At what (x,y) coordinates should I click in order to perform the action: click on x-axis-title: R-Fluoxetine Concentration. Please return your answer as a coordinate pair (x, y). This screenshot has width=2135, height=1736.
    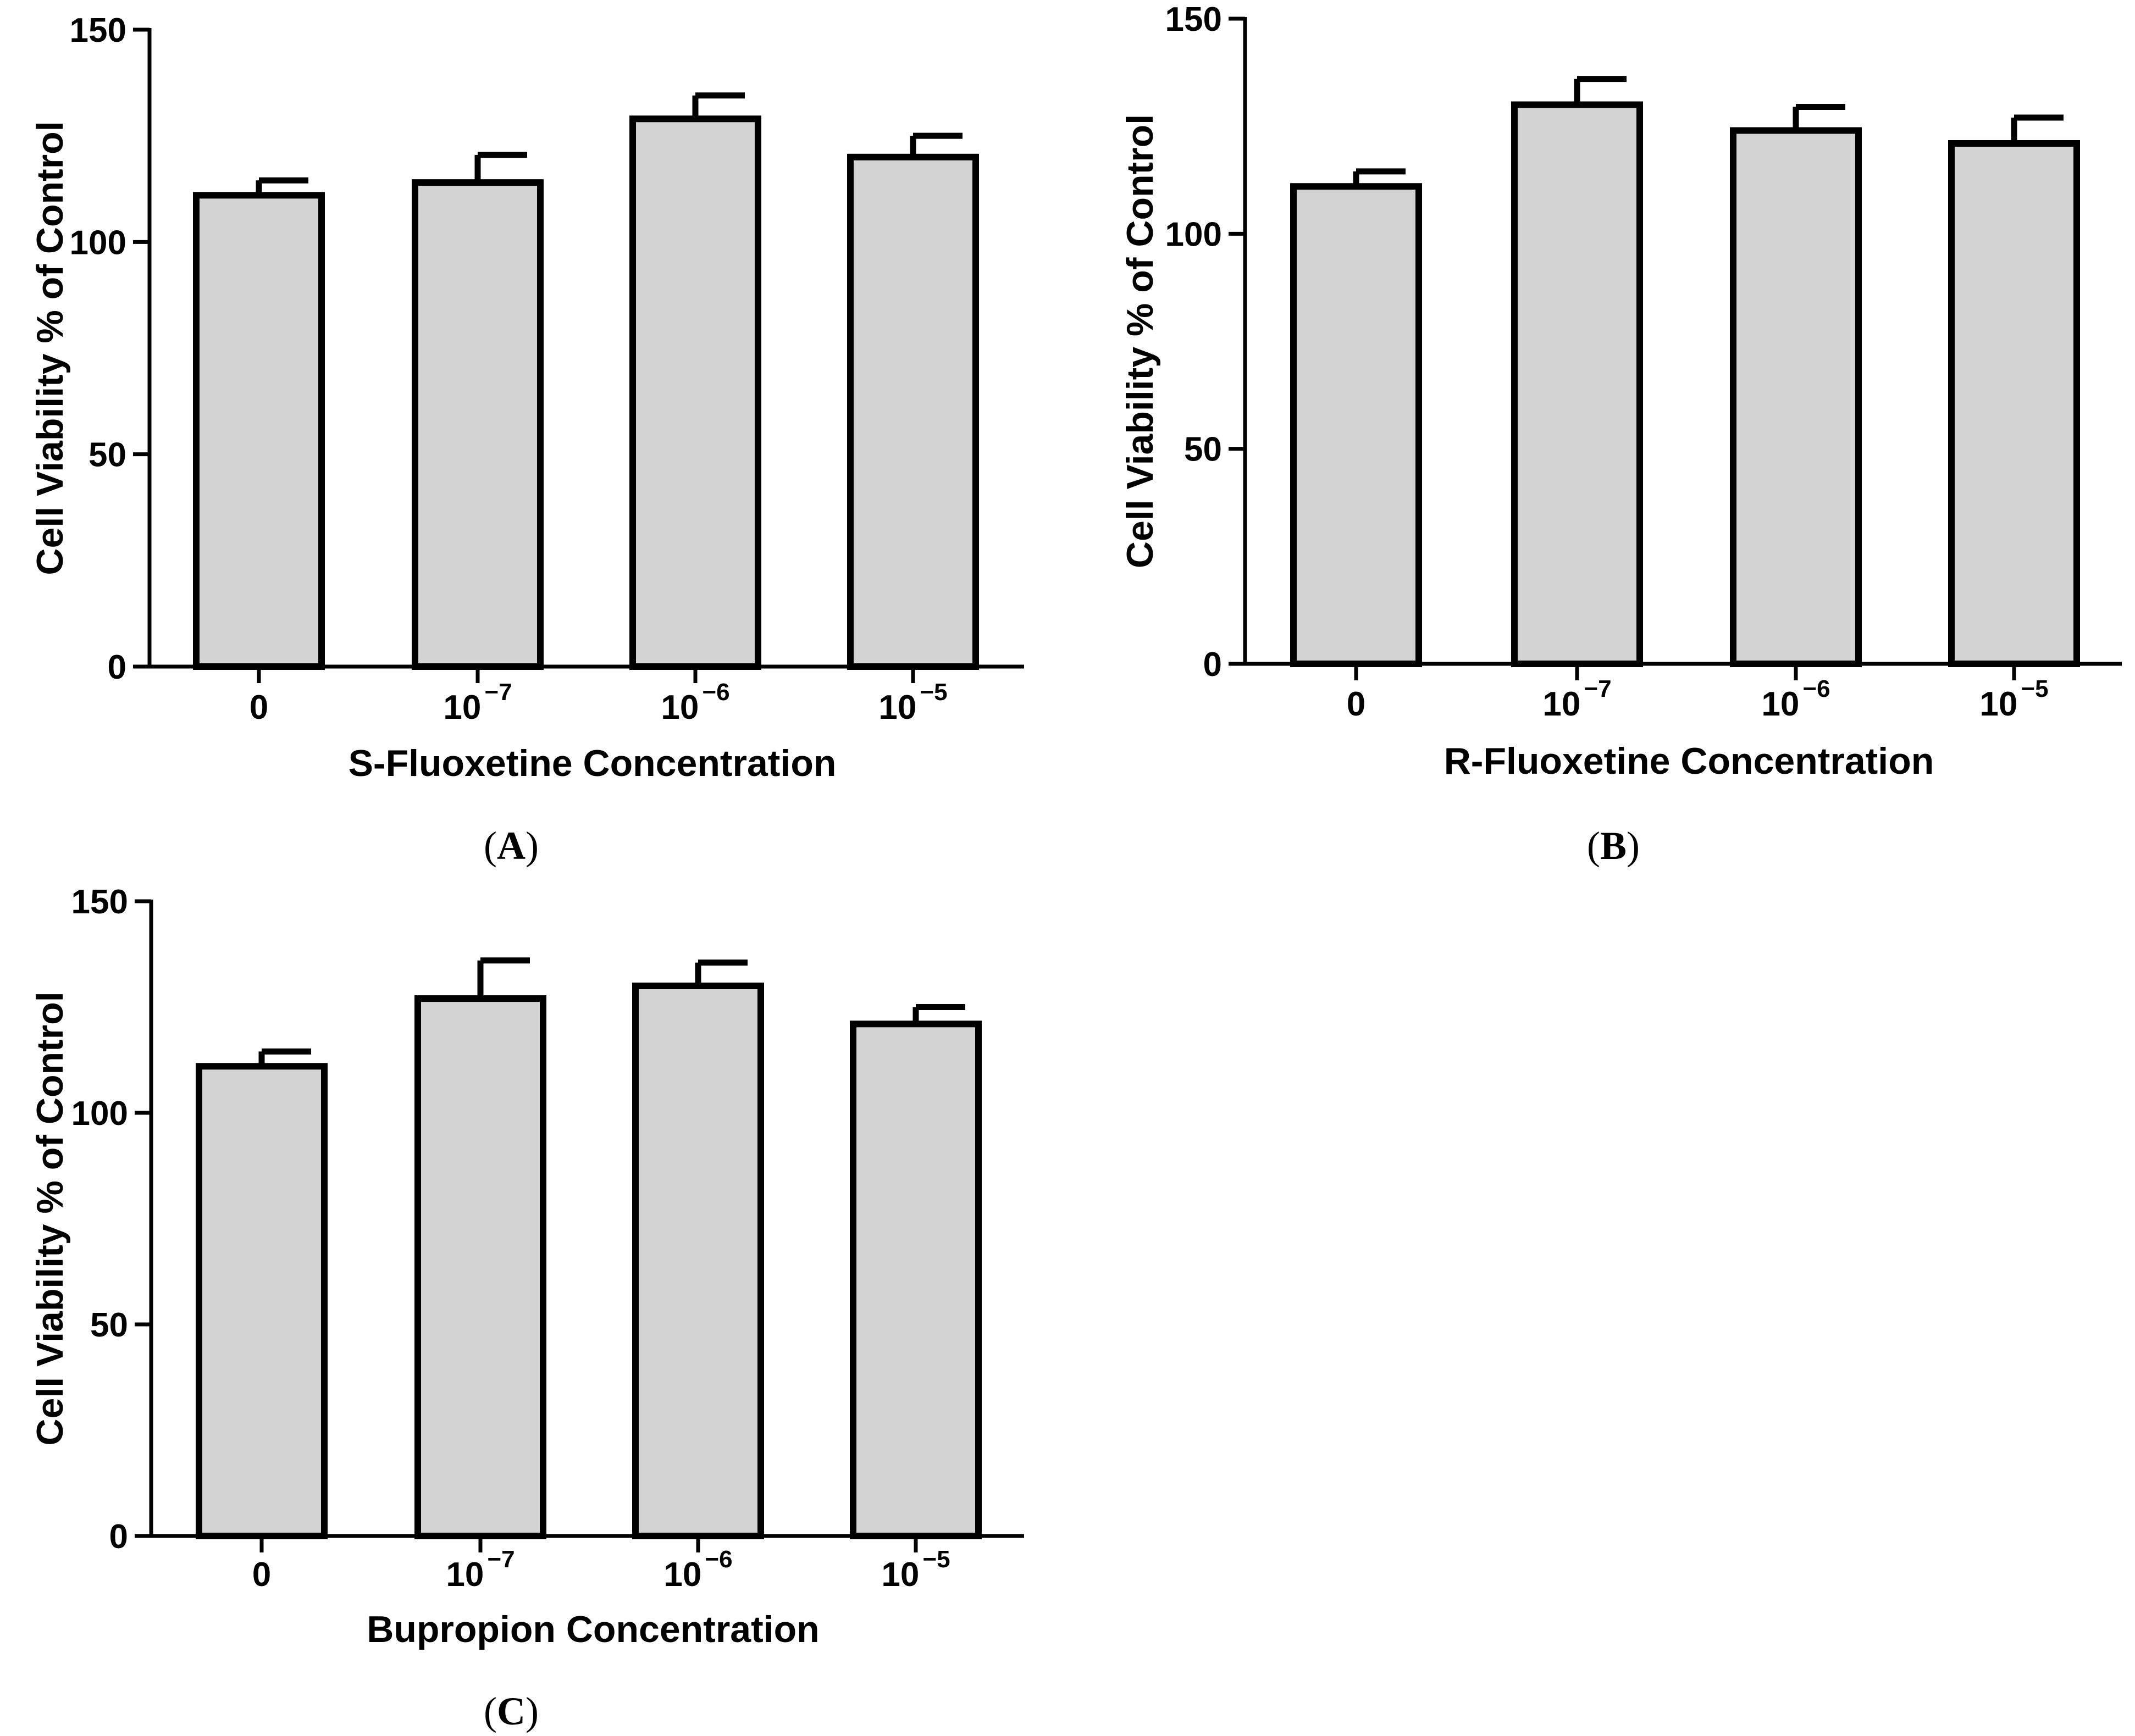
    Looking at the image, I should click on (1689, 761).